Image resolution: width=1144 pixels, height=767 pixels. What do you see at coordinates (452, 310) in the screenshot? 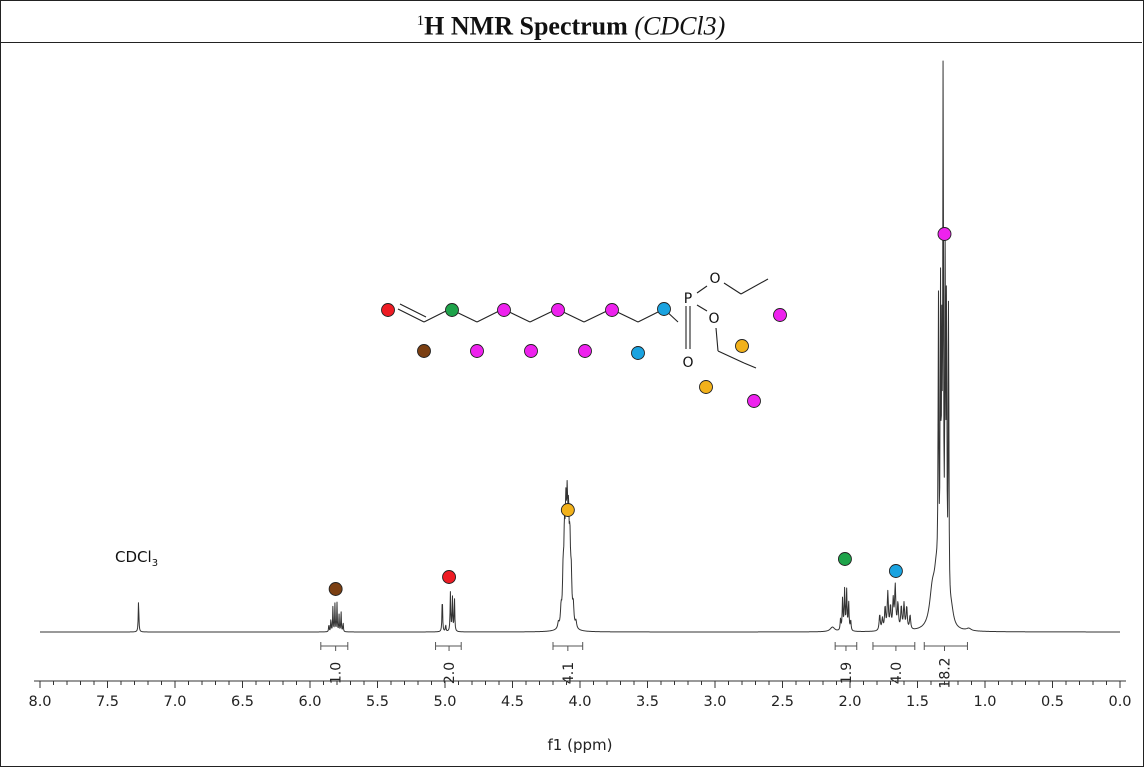
I see `structure-marker-green` at bounding box center [452, 310].